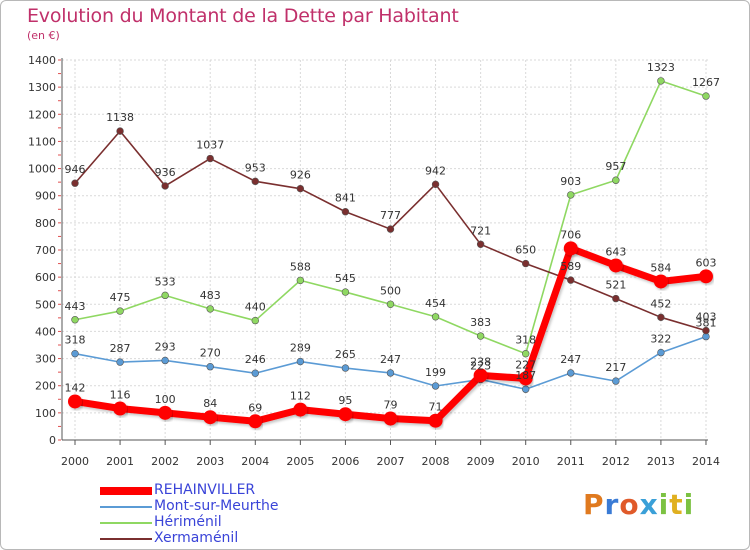 The image size is (750, 550). What do you see at coordinates (120, 348) in the screenshot?
I see `data-label-Mont-sur-Meurthe: 287` at bounding box center [120, 348].